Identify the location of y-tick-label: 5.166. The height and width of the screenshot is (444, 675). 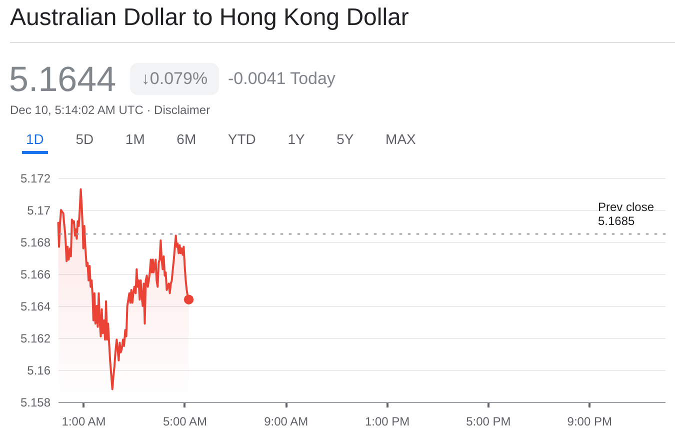
(35, 275).